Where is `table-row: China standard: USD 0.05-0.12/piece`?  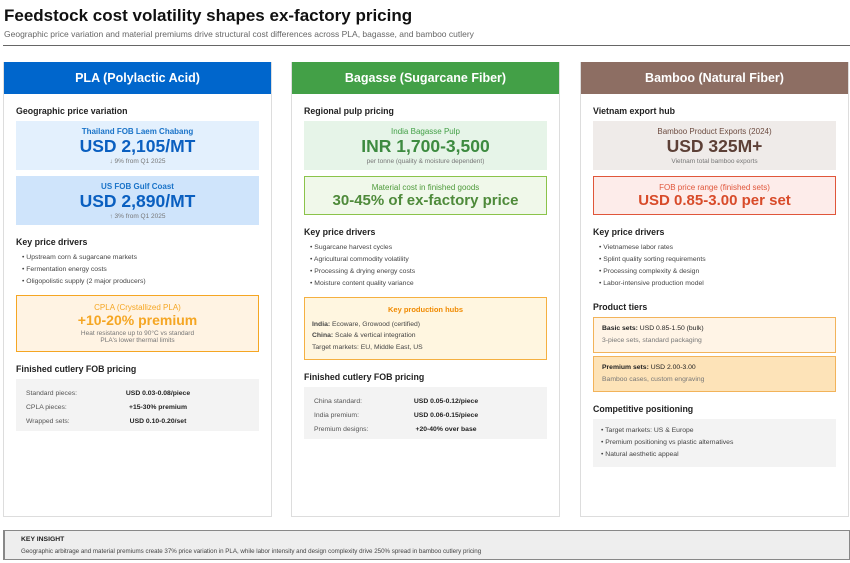 table-row: China standard: USD 0.05-0.12/piece is located at coordinates (425, 402).